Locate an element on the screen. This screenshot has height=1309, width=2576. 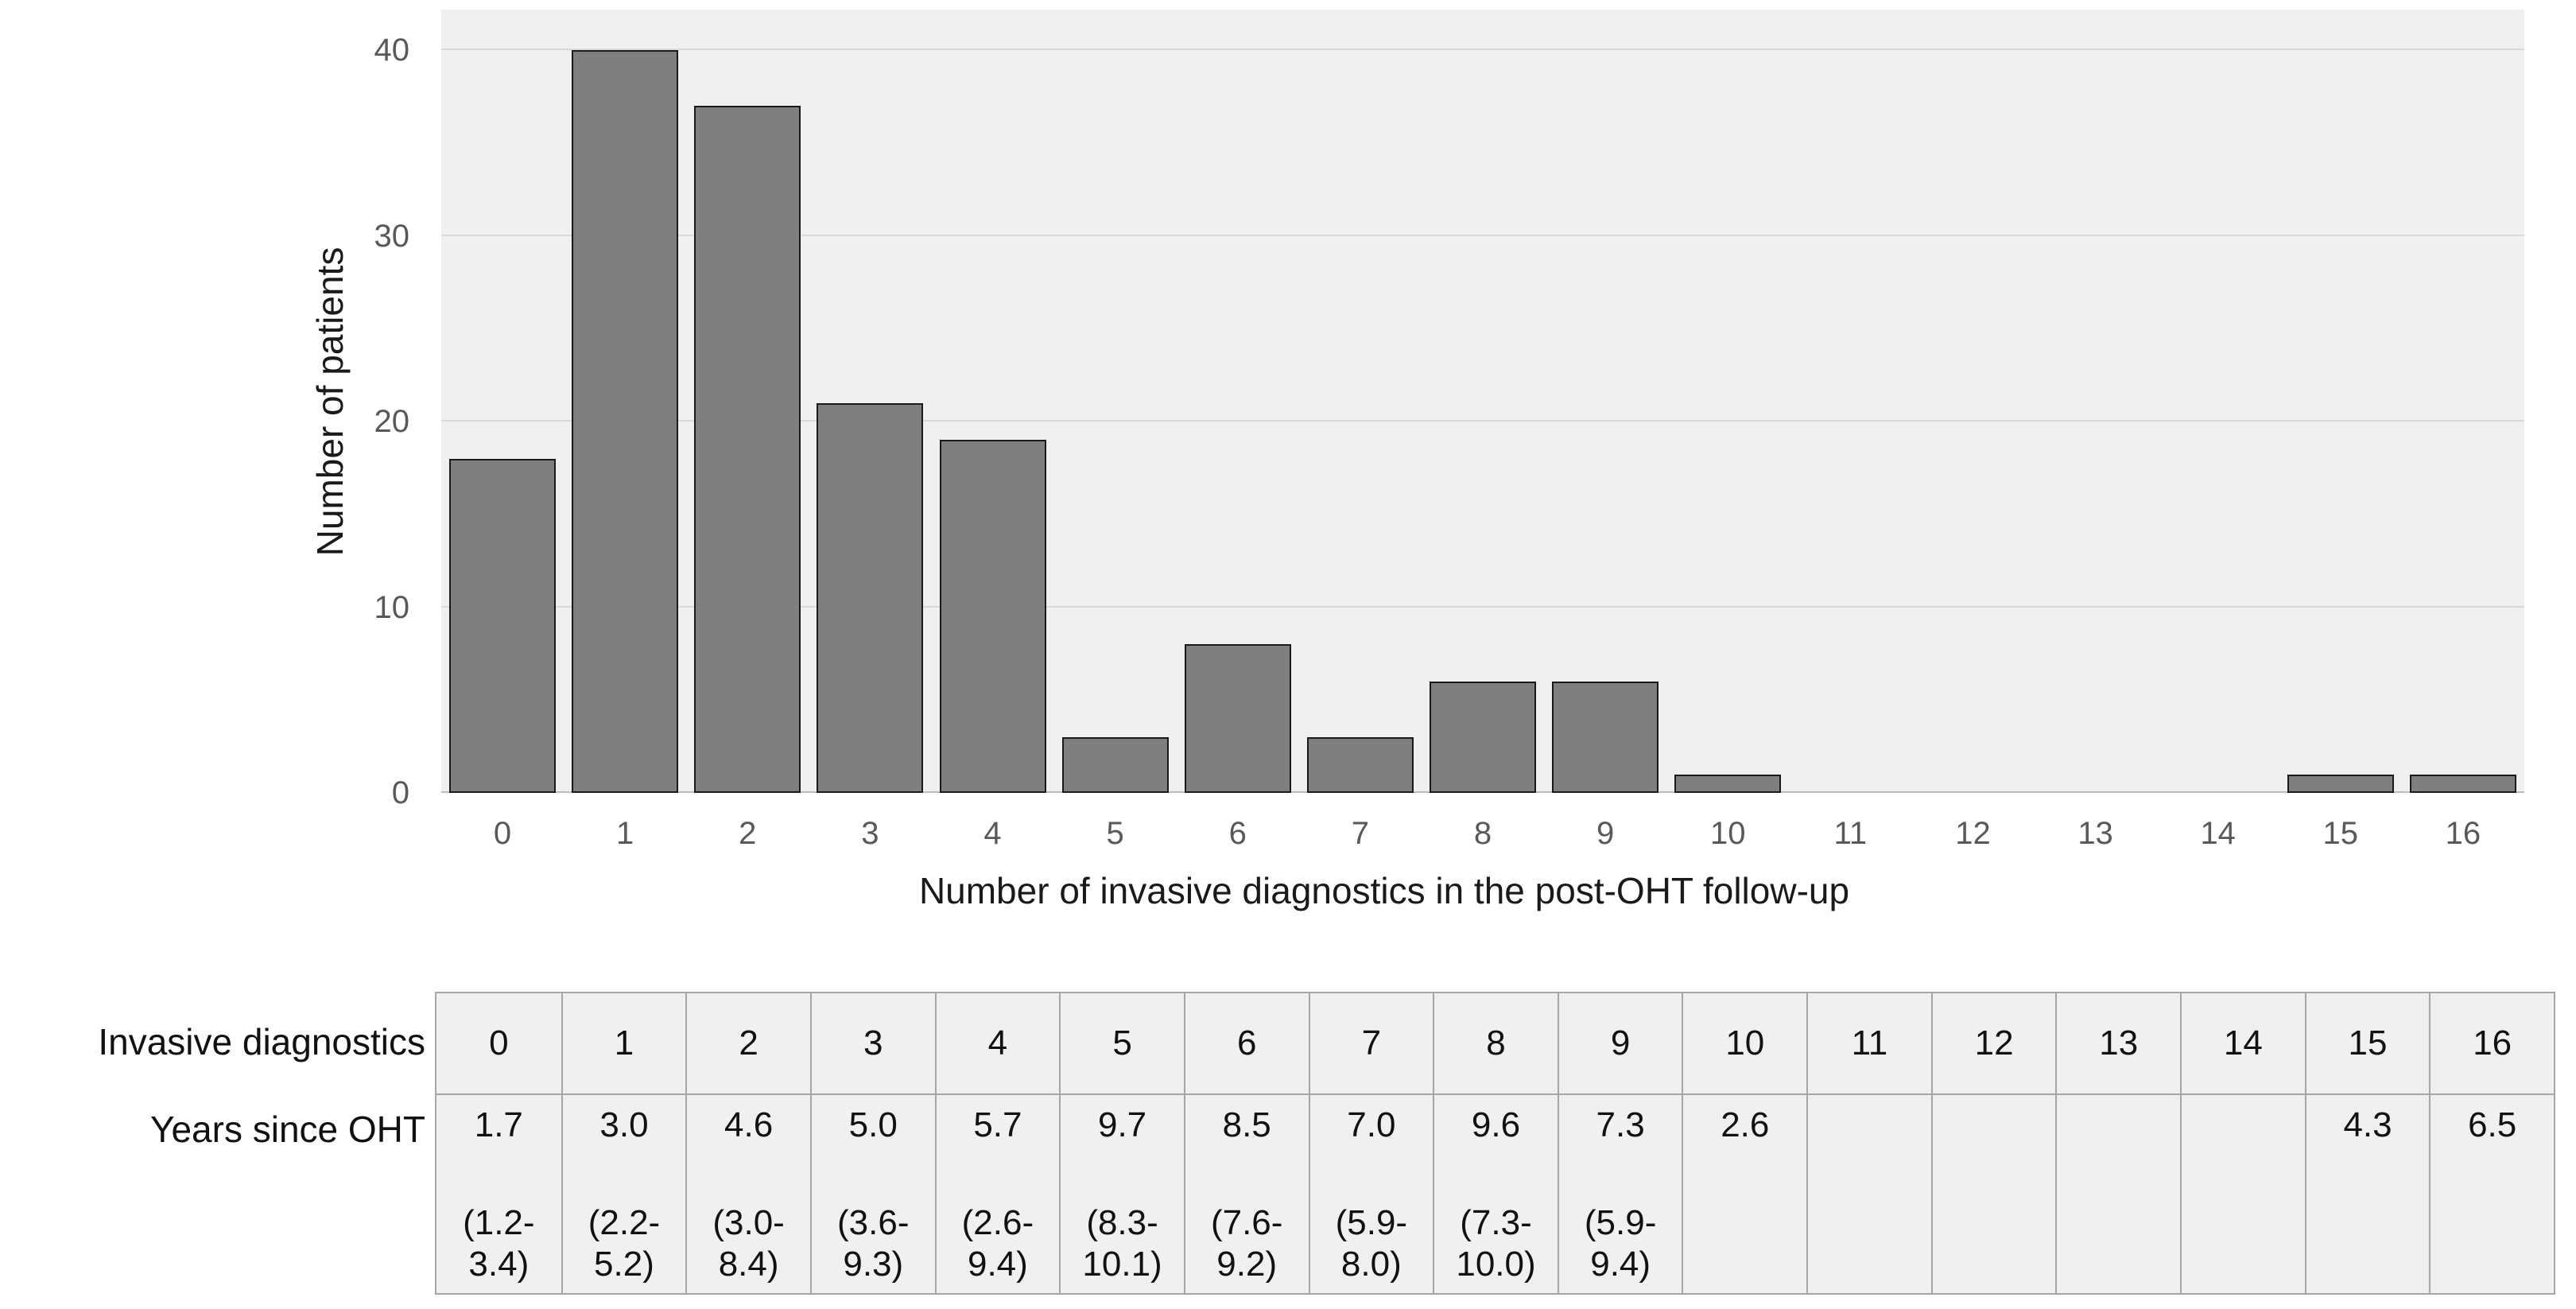
table-years-cell-9: 7.3 (5.9- 9.4) is located at coordinates (1619, 1193).